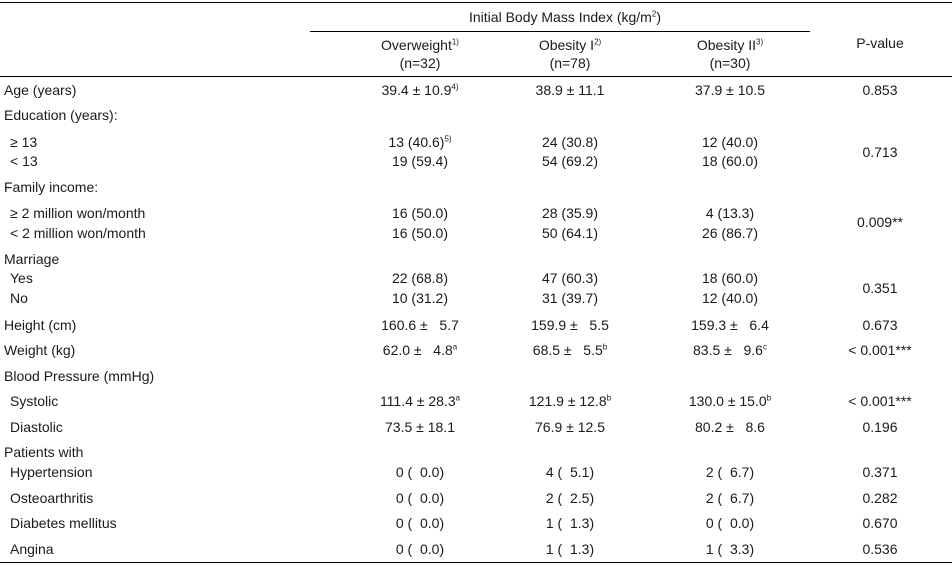 This screenshot has width=952, height=565. I want to click on cell-mar1-obesity-2: 18 (60.0), so click(730, 278).